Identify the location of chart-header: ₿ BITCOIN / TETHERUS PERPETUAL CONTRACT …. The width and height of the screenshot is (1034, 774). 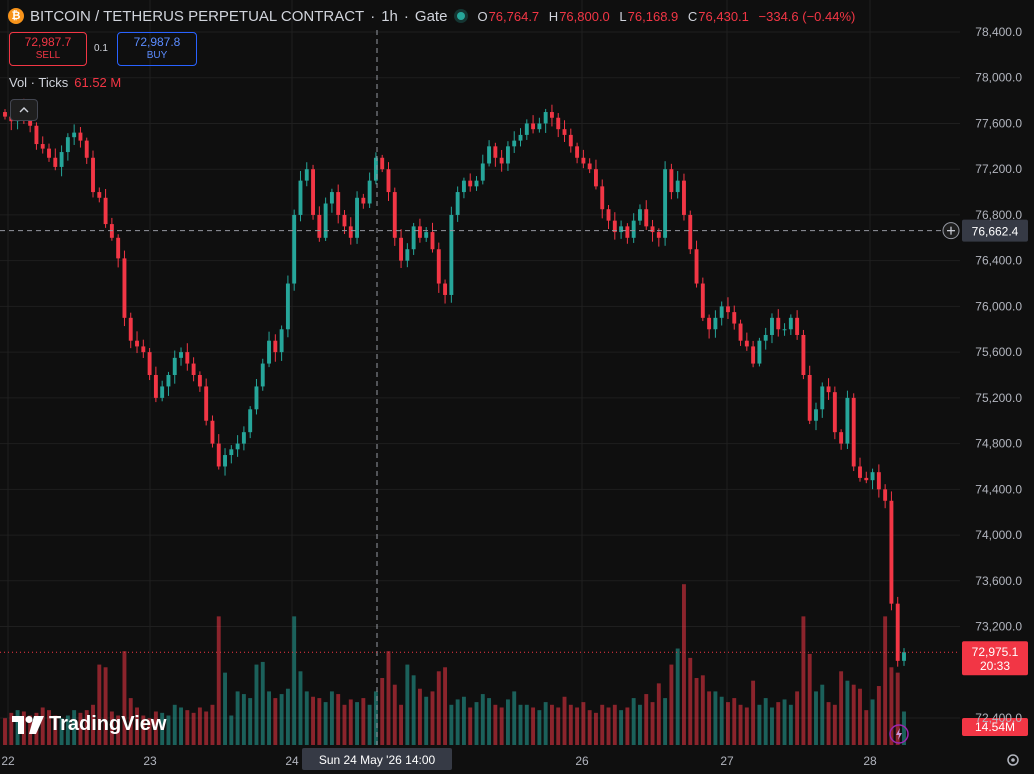
(434, 16).